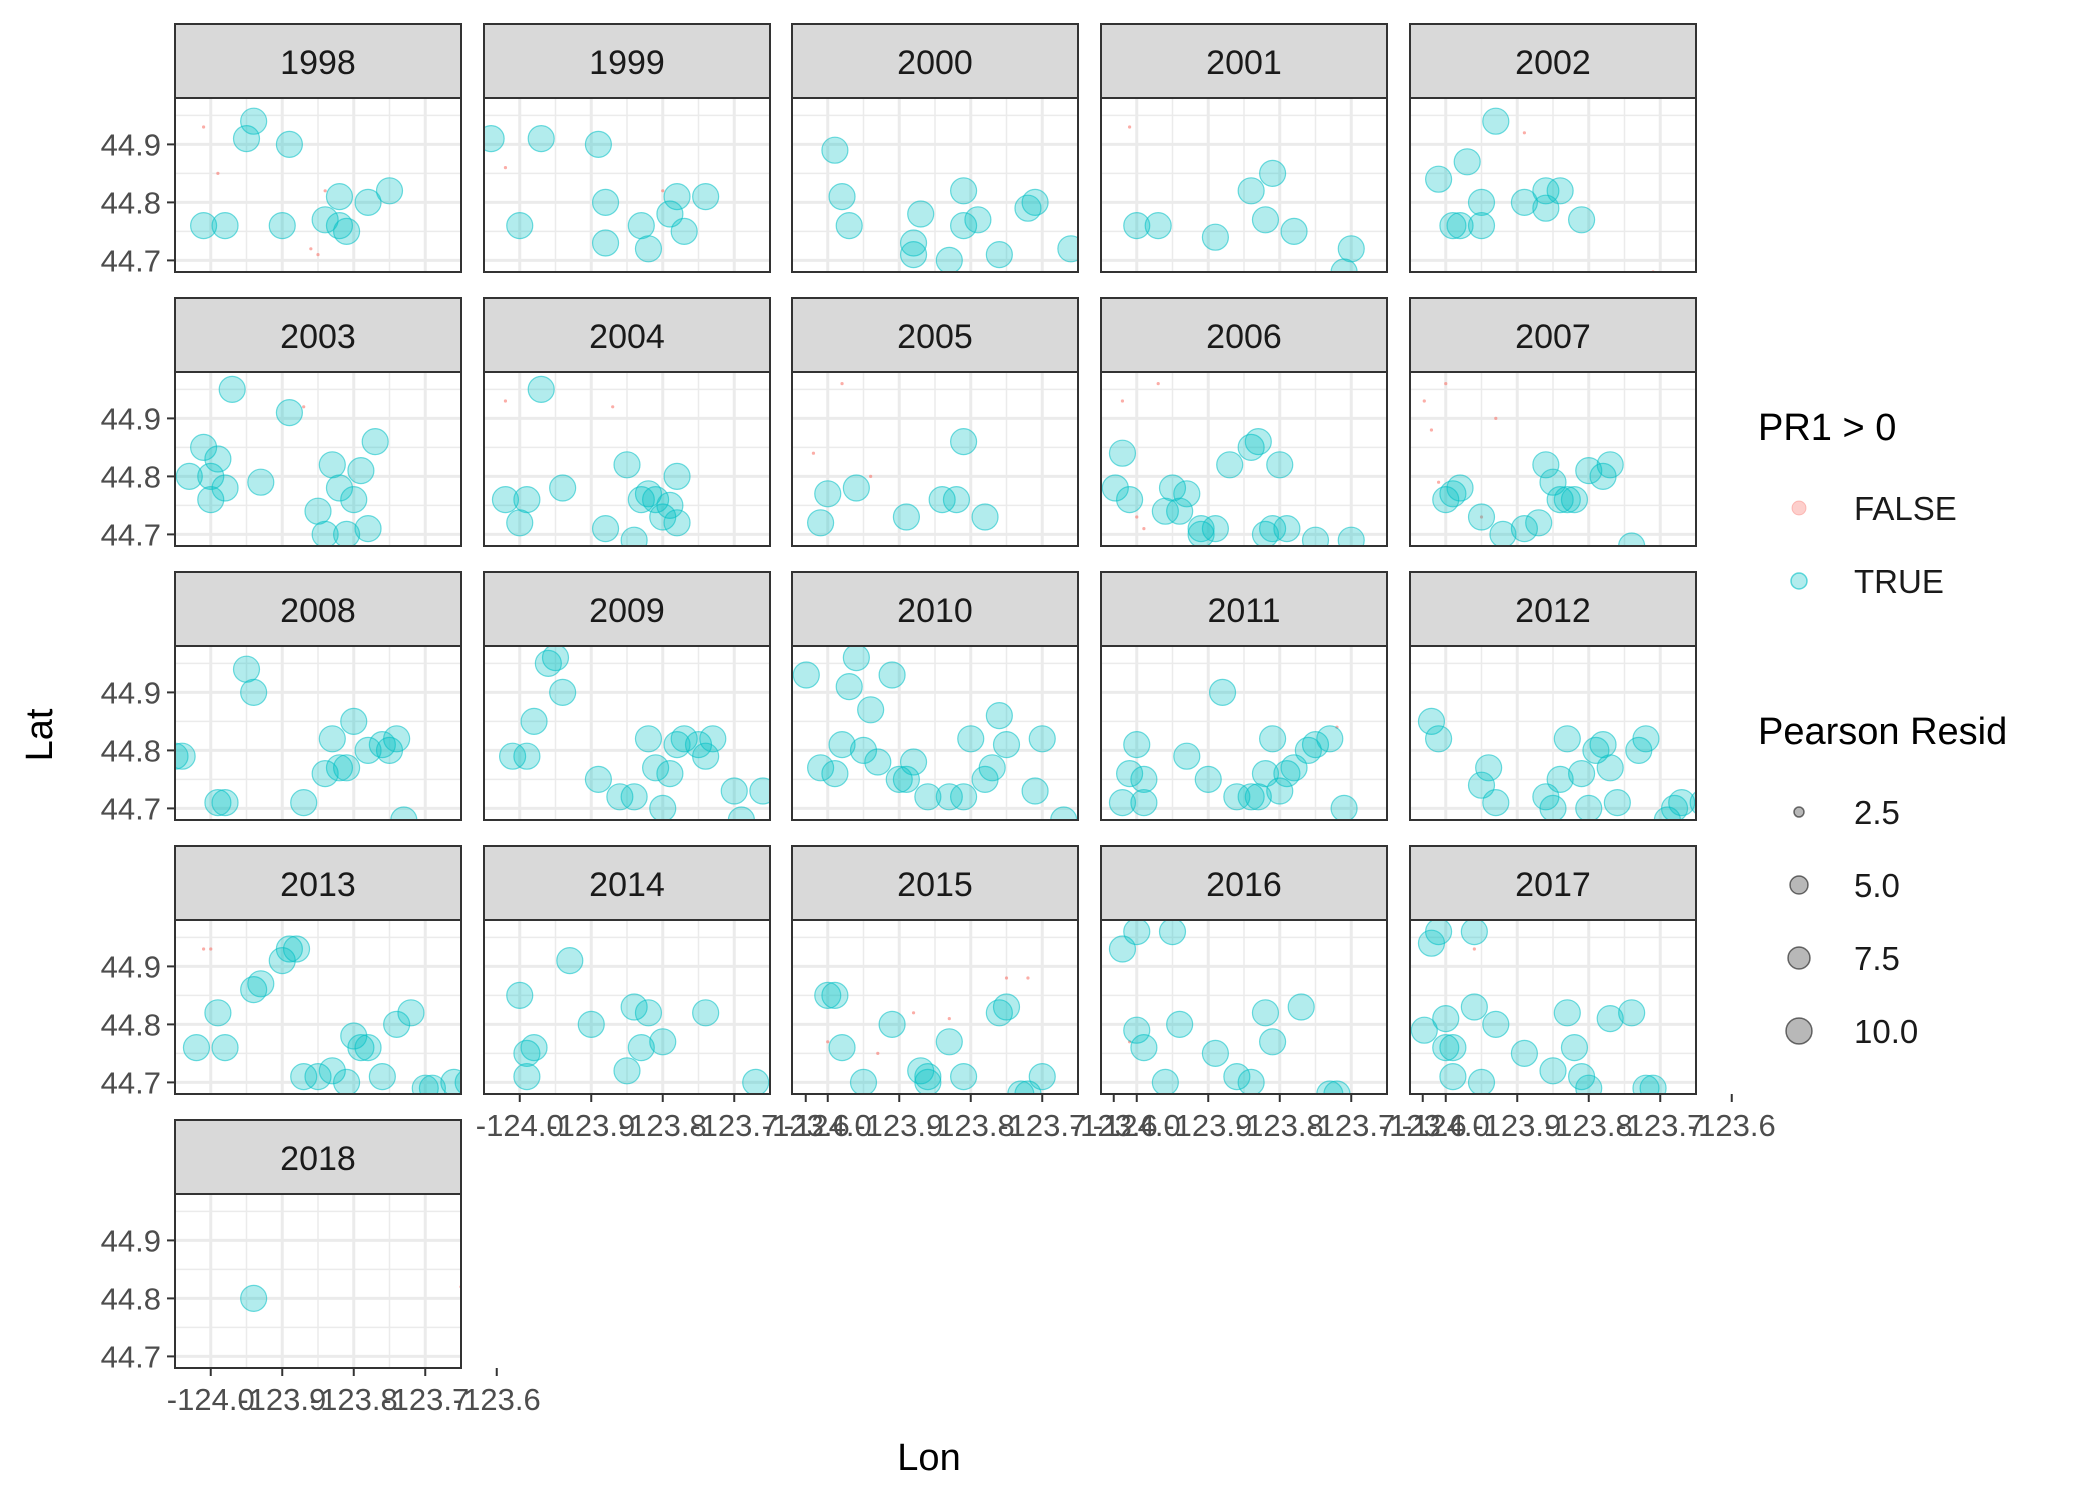 This screenshot has height=1505, width=2100. What do you see at coordinates (935, 337) in the screenshot?
I see `facet-strip-label: 2005` at bounding box center [935, 337].